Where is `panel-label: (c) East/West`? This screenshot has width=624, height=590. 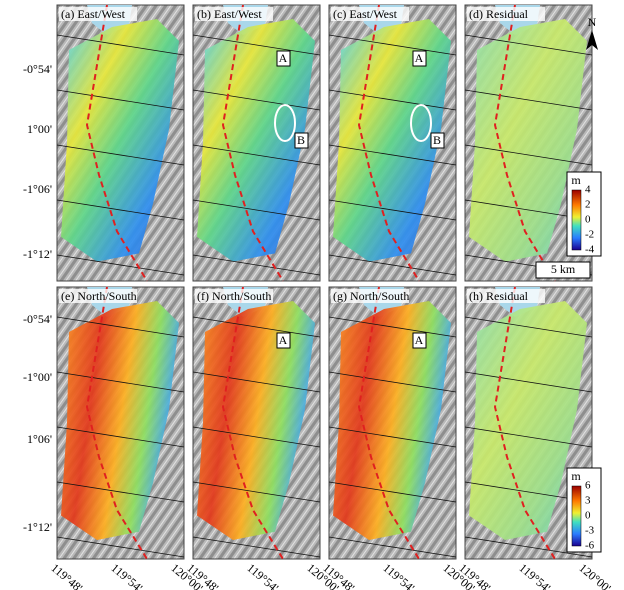 panel-label: (c) East/West is located at coordinates (365, 14).